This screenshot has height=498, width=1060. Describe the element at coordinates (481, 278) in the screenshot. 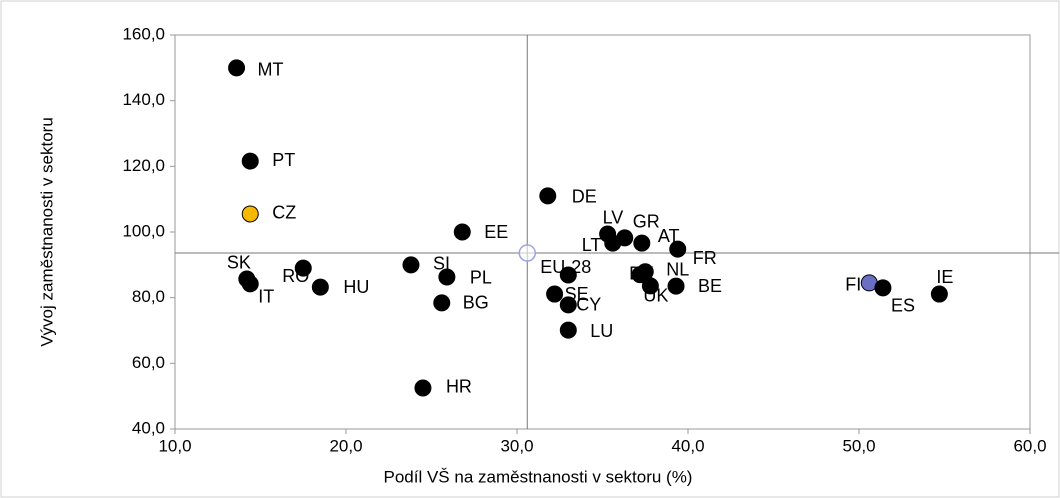

I see `point-label: PL` at that location.